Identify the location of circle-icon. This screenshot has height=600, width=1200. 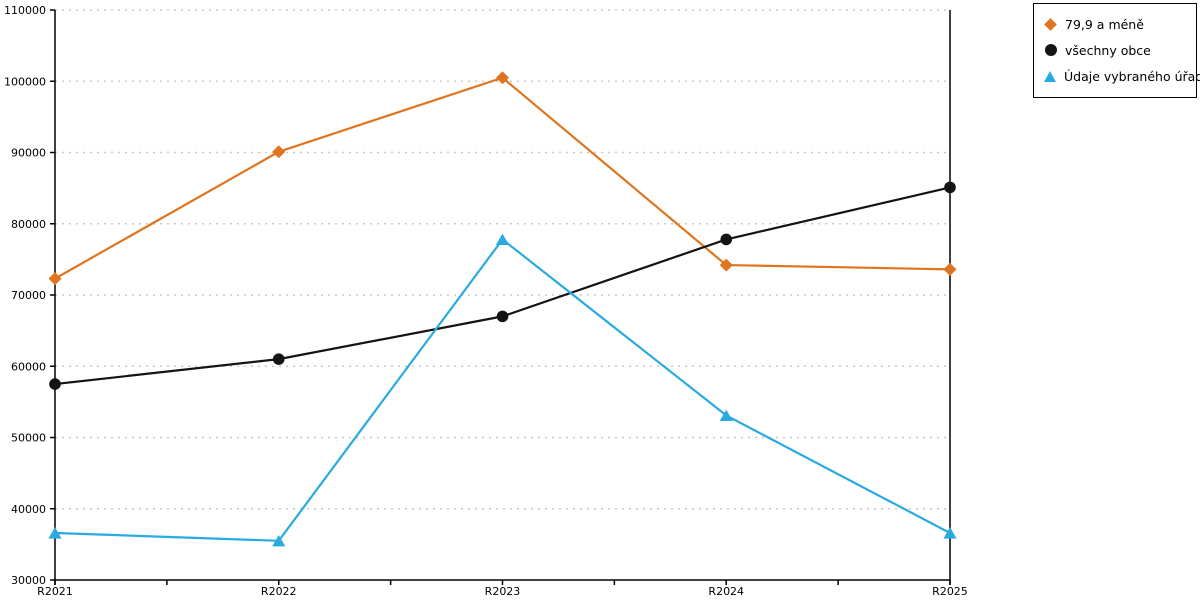
(1050, 50).